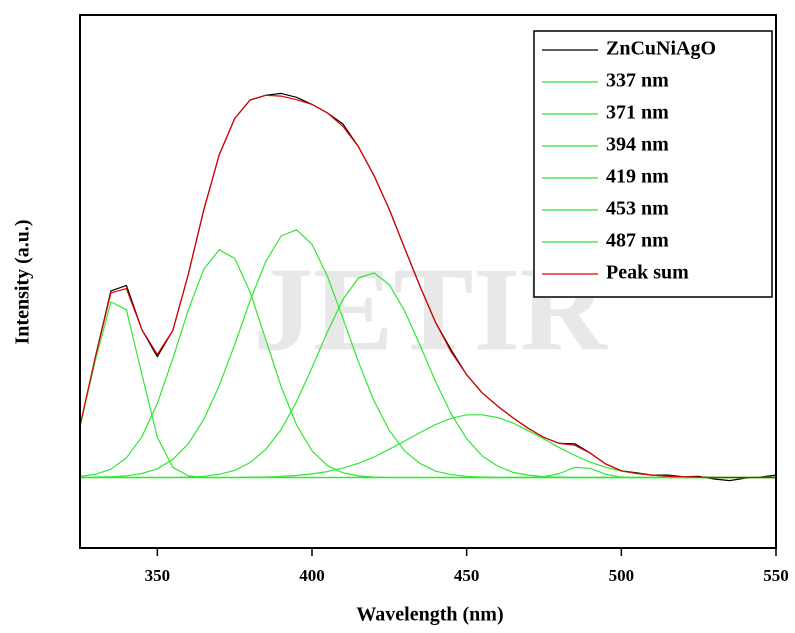 Image resolution: width=795 pixels, height=633 pixels. What do you see at coordinates (637, 81) in the screenshot?
I see `legend-label: 337 nm` at bounding box center [637, 81].